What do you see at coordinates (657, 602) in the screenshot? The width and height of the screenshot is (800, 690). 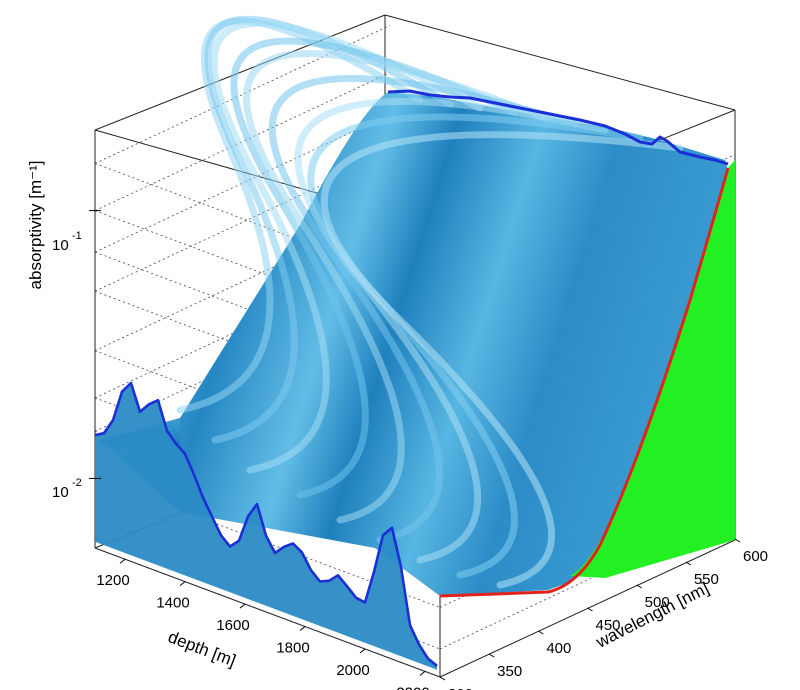 I see `wavelength-tick-label: 500` at bounding box center [657, 602].